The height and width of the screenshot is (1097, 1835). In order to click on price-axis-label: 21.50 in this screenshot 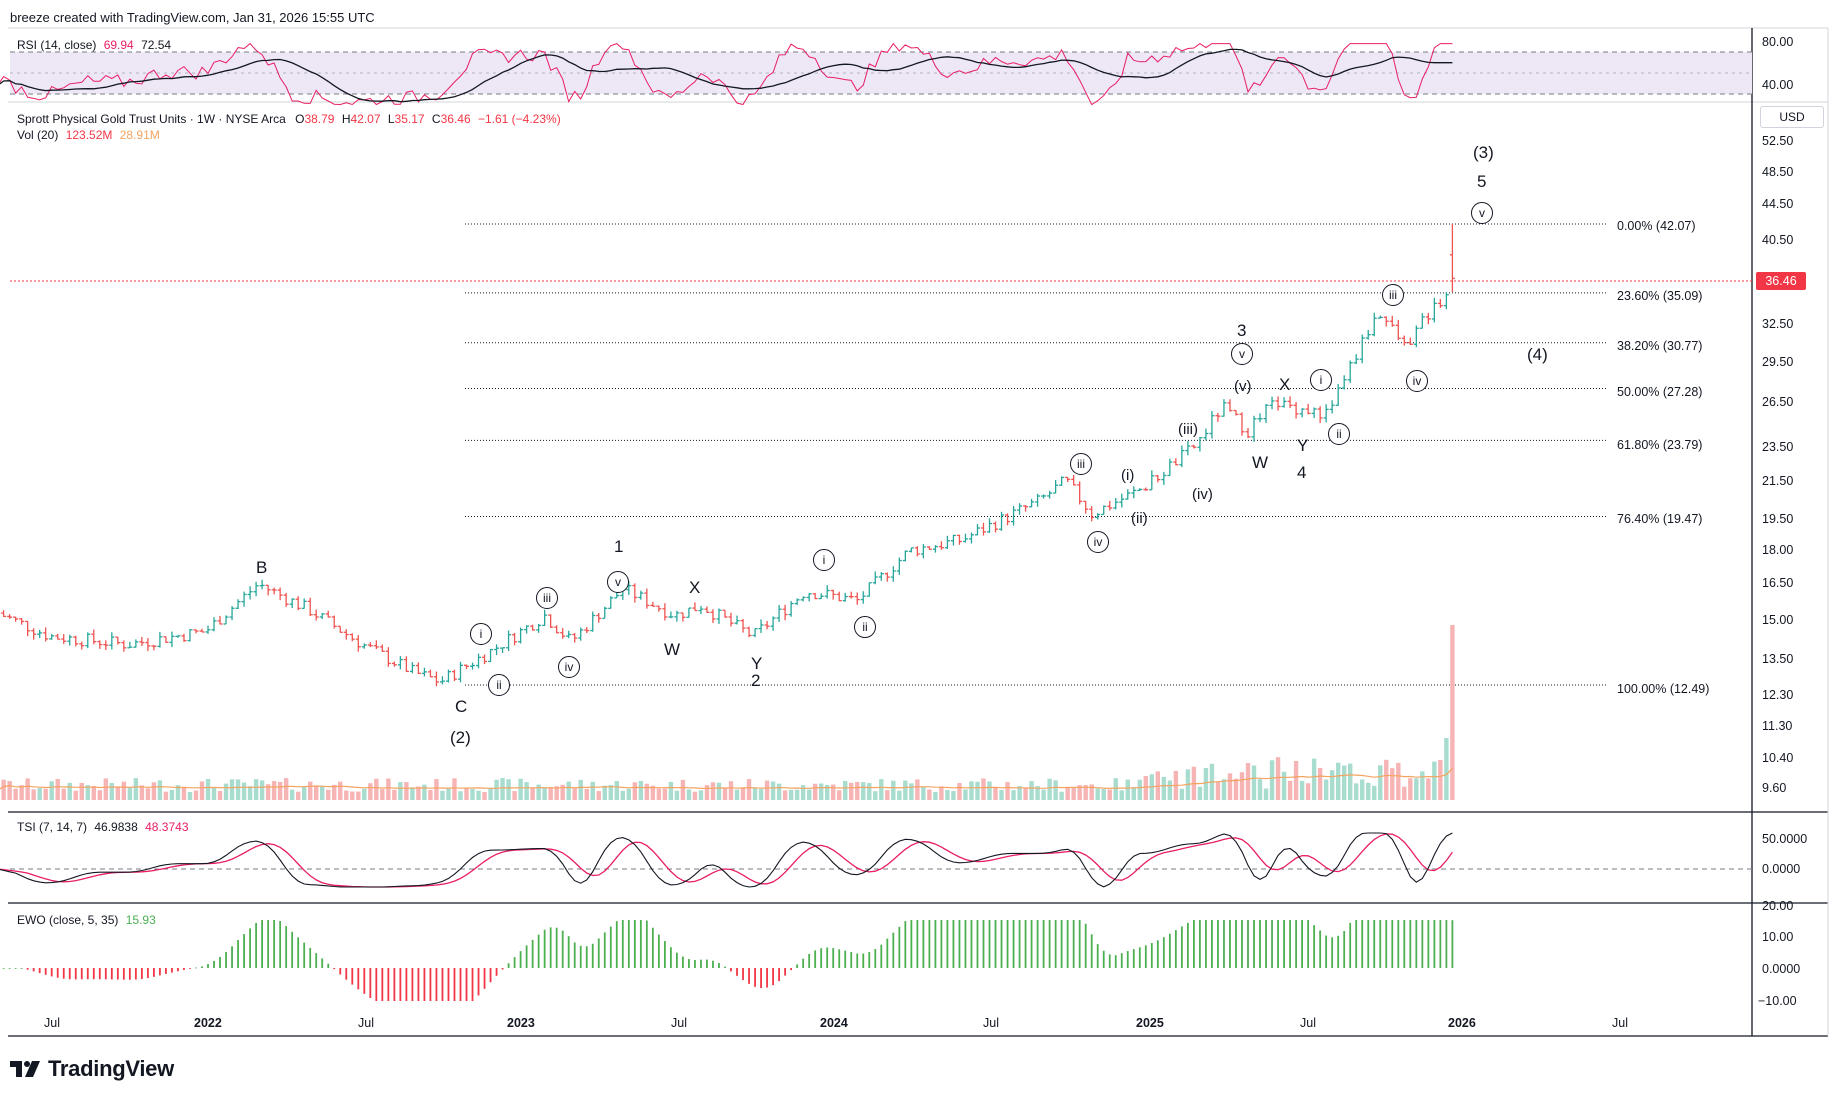, I will do `click(1778, 481)`.